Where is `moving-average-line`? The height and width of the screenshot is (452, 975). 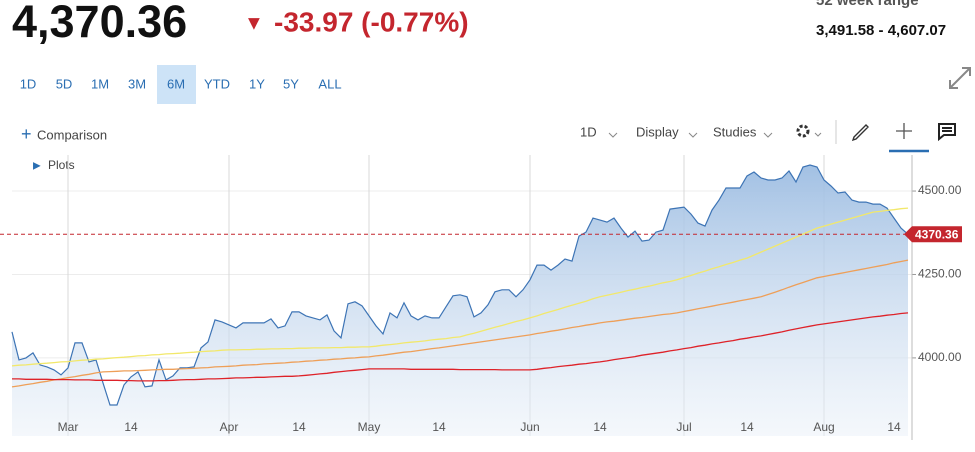
moving-average-line is located at coordinates (460, 347).